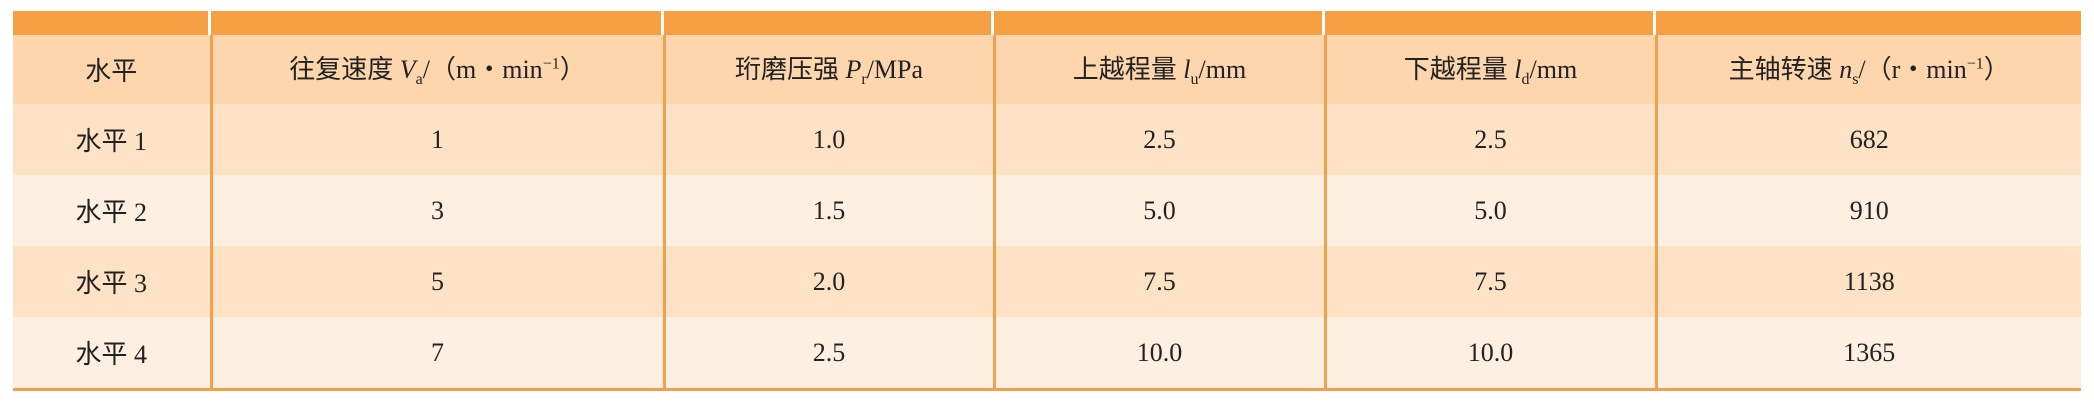 The width and height of the screenshot is (2094, 406). What do you see at coordinates (1047, 23) in the screenshot?
I see `top-bar` at bounding box center [1047, 23].